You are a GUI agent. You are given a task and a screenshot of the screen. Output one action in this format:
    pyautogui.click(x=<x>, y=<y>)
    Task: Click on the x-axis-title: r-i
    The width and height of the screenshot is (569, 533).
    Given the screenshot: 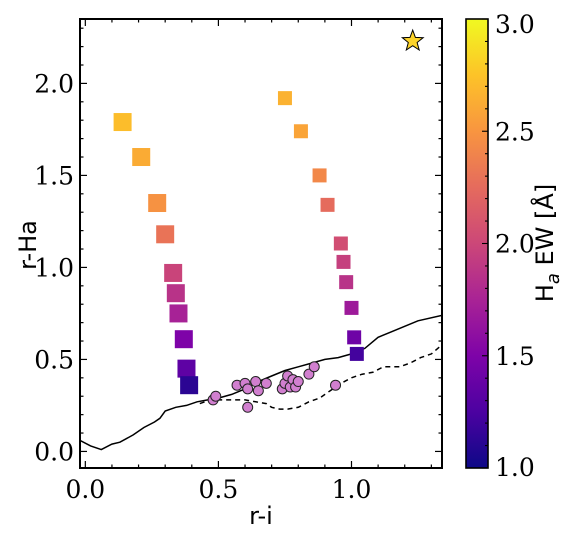 What is the action you would take?
    pyautogui.click(x=261, y=516)
    